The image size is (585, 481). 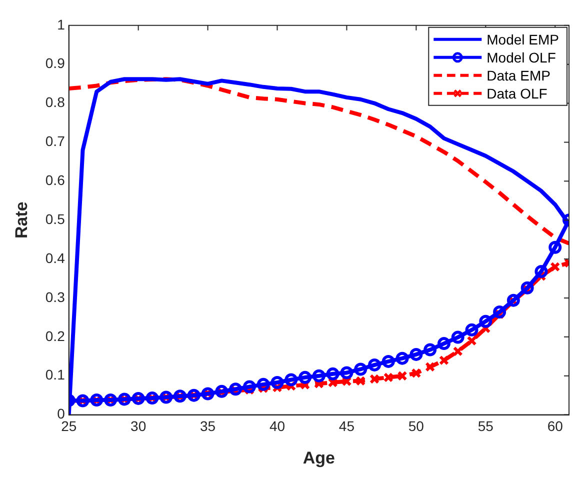 What do you see at coordinates (55, 374) in the screenshot?
I see `y-tick-label: 0.1` at bounding box center [55, 374].